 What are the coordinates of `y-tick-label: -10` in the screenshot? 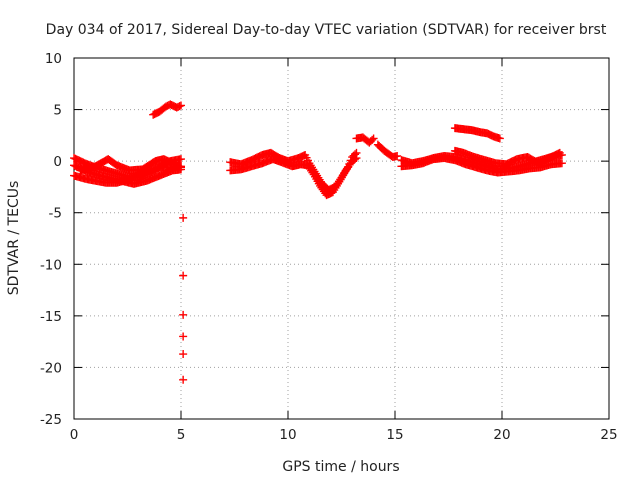 It's located at (51, 265).